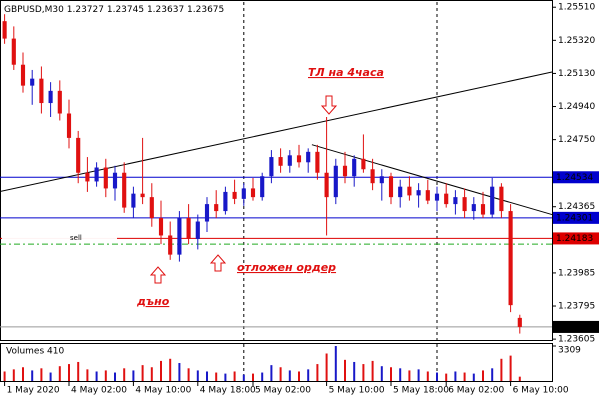 The image size is (600, 400). Describe the element at coordinates (165, 10) in the screenshot. I see `header-value: 1.23637` at that location.